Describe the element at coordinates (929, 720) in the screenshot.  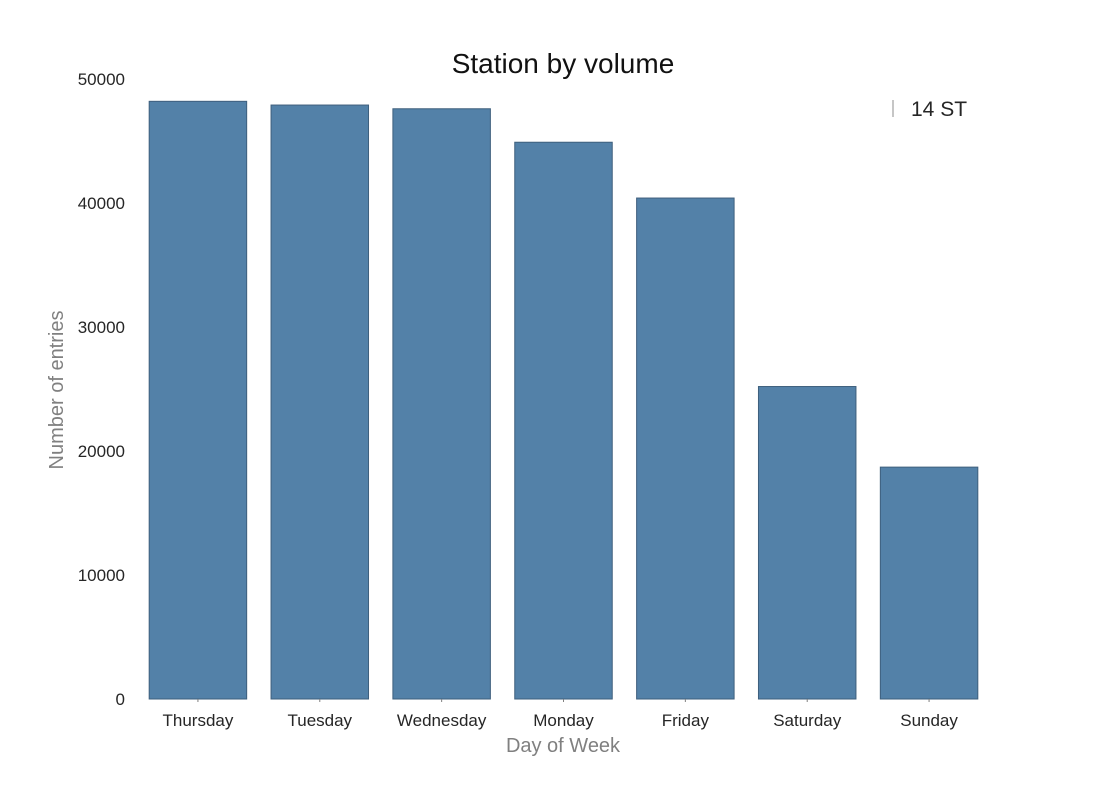
I see `x-tick-label: Sunday` at that location.